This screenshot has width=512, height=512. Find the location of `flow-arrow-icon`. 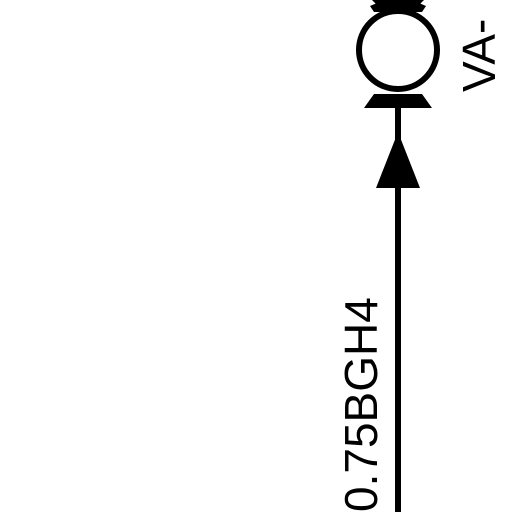

flow-arrow-icon is located at coordinates (398, 160).